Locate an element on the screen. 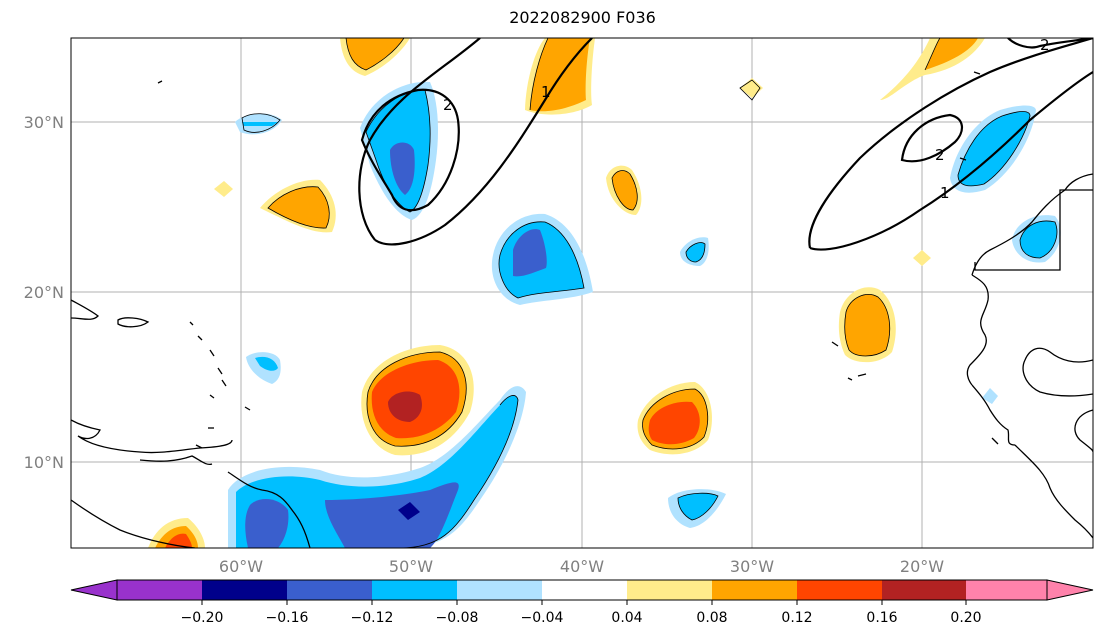 Image resolution: width=1105 pixels, height=639 pixels. lon-tick-label: 20°W is located at coordinates (922, 566).